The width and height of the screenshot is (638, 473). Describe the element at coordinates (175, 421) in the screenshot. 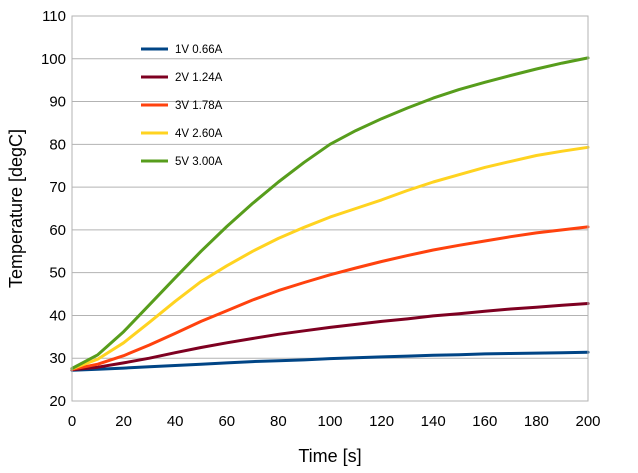

I see `x-tick-label: 40` at that location.